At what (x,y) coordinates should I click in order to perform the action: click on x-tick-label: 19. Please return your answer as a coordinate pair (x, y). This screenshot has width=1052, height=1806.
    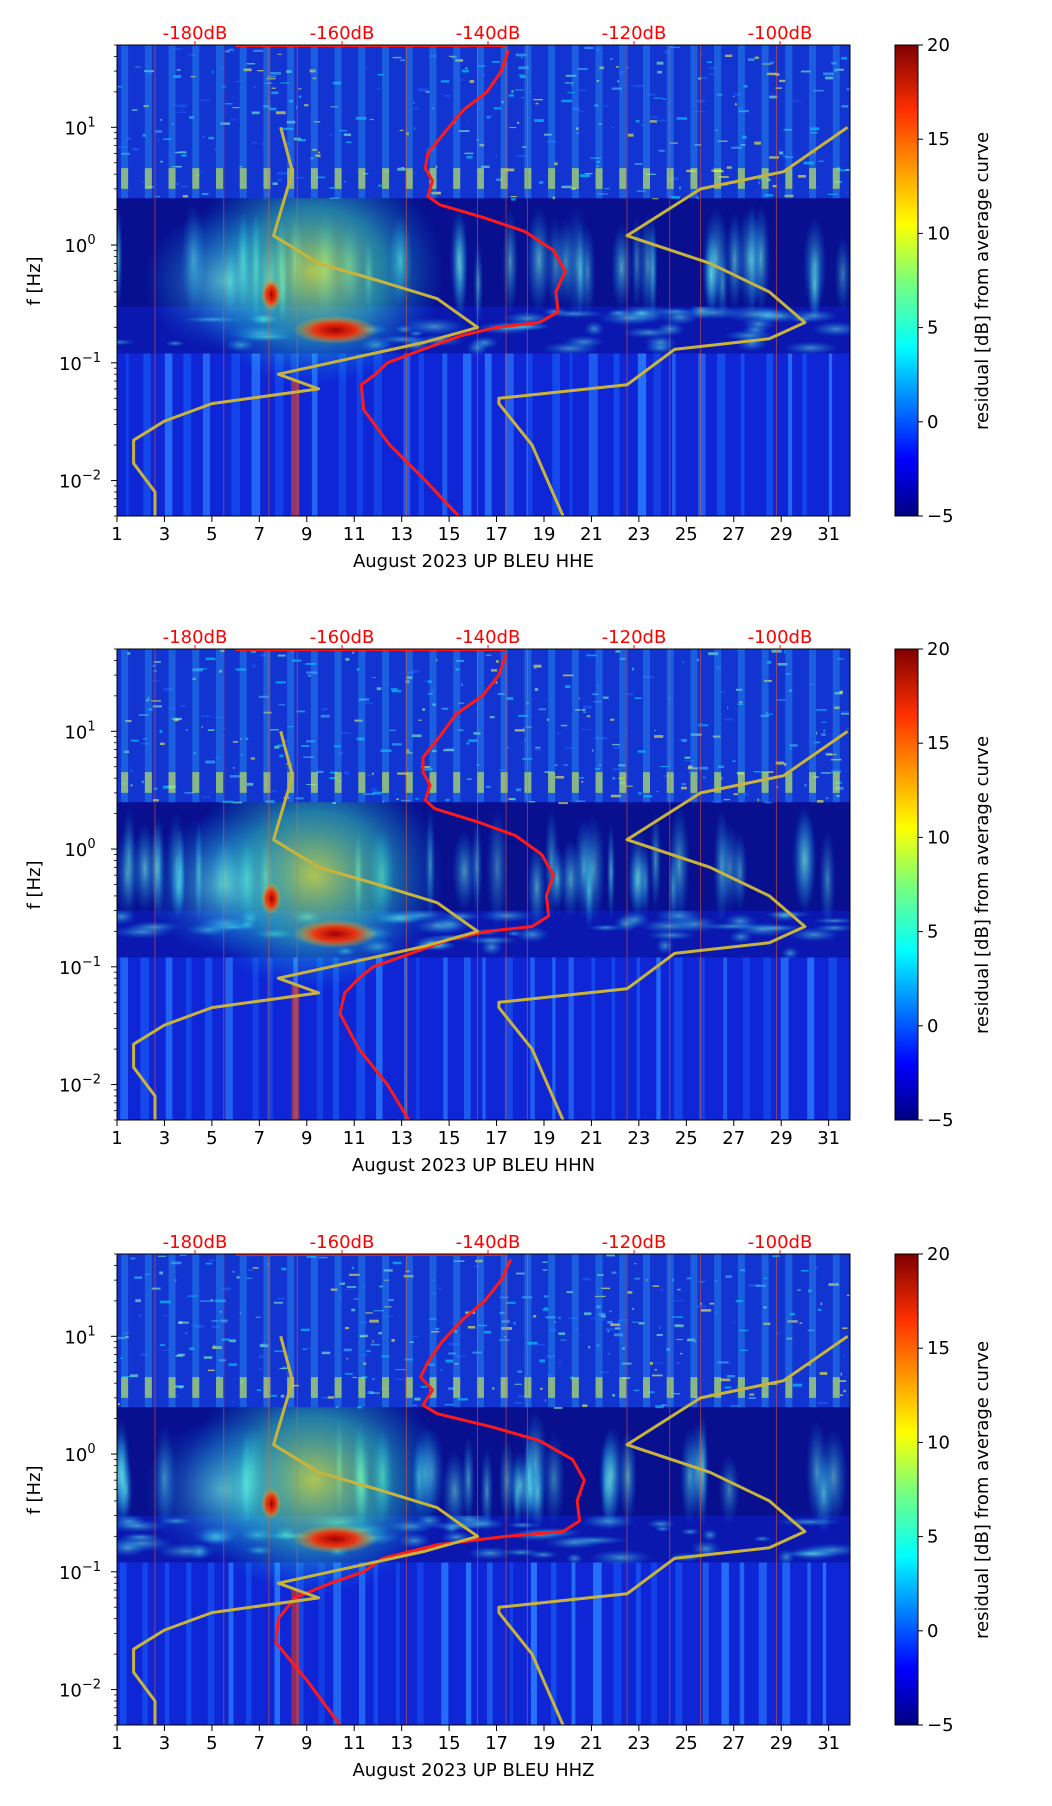
    Looking at the image, I should click on (544, 1743).